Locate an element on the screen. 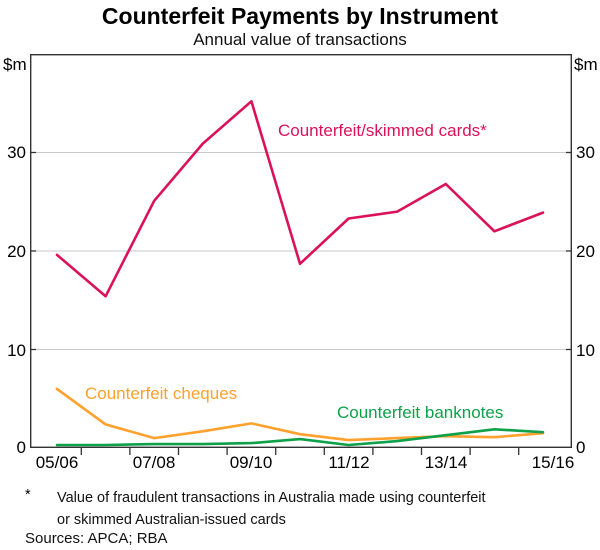 This screenshot has width=600, height=550. chart-title: Counterfeit Payments by Instrument is located at coordinates (300, 16).